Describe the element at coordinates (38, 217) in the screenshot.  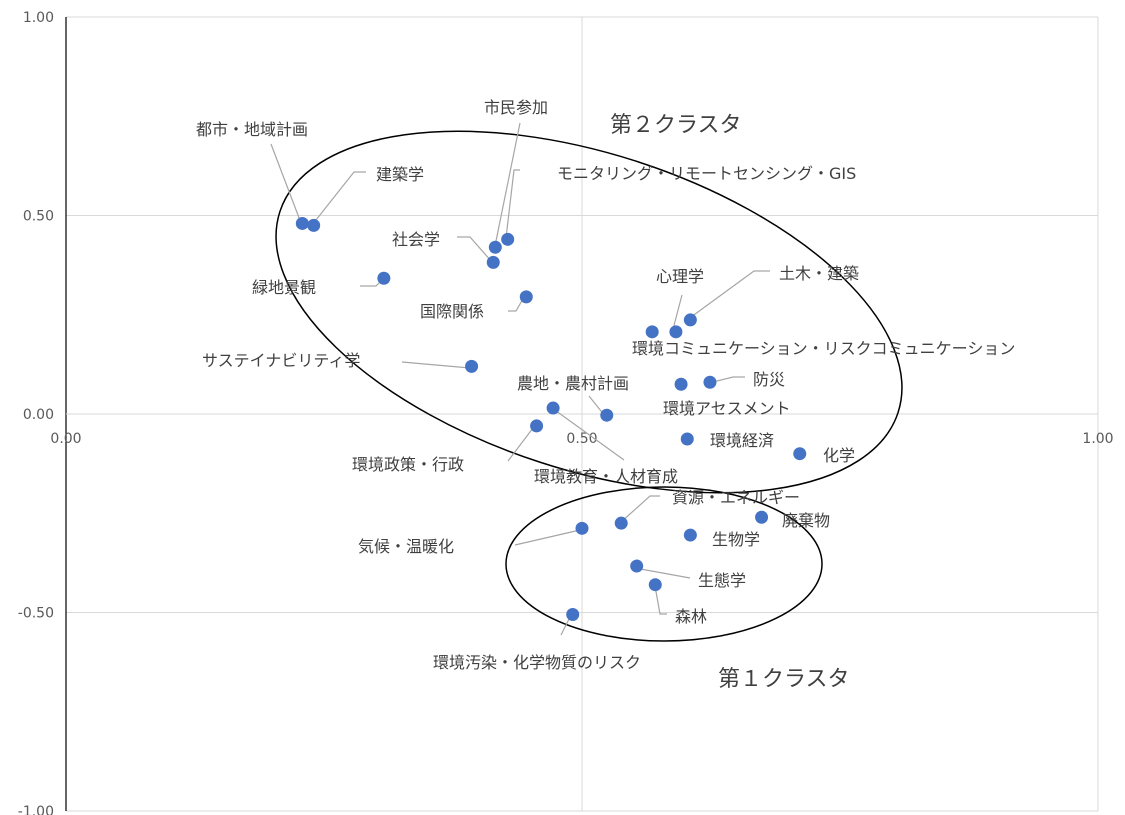
I see `y-tick-label: 0.50` at that location.